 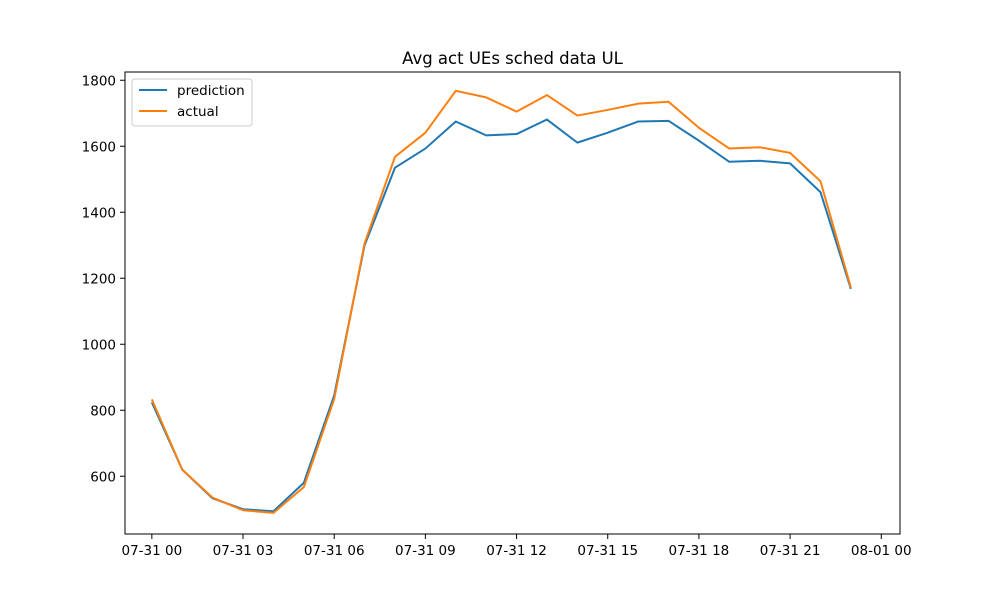 What do you see at coordinates (243, 551) in the screenshot?
I see `x-tick-label: 07-31 03` at bounding box center [243, 551].